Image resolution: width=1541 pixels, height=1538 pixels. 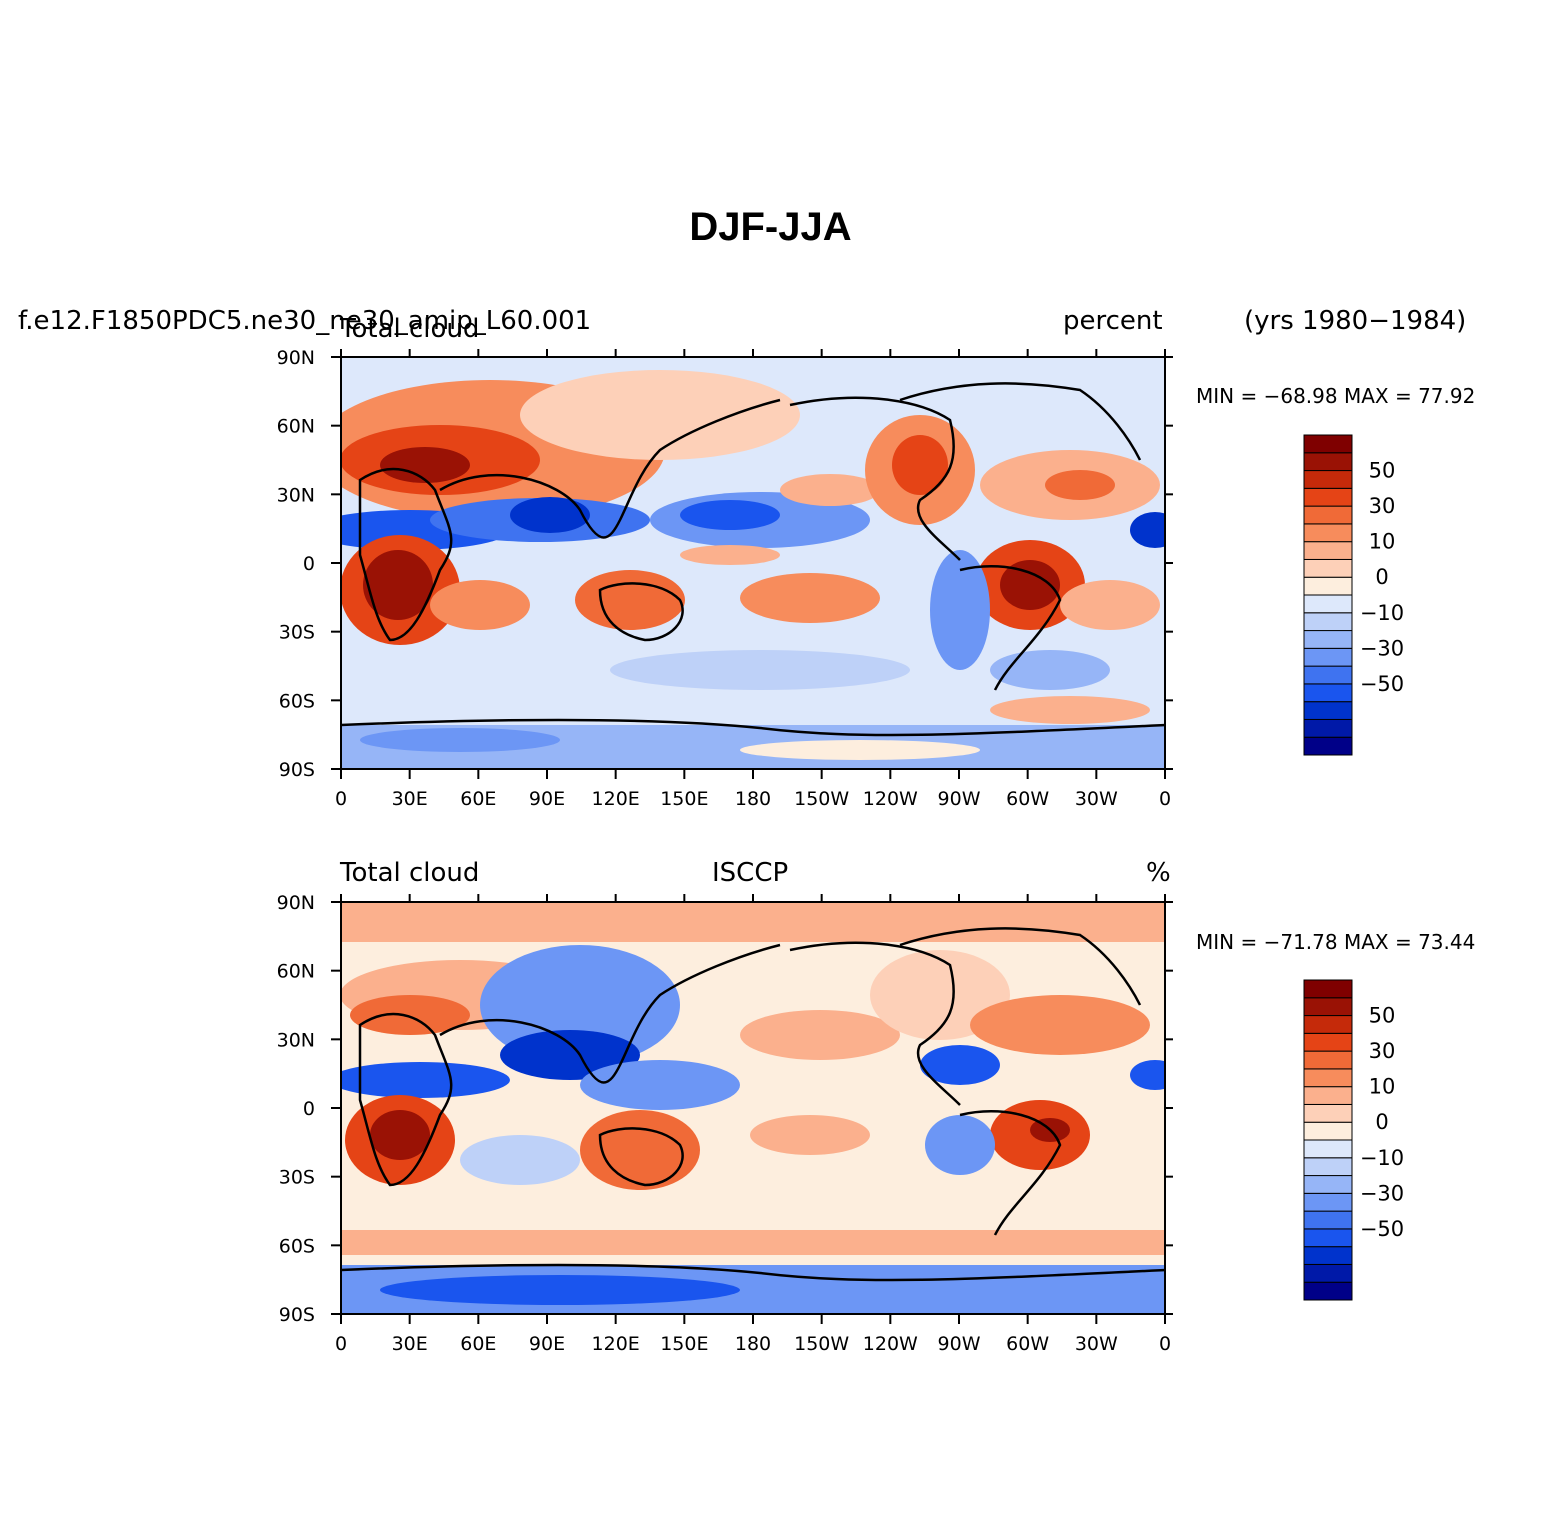 I want to click on panel2-x-tick-label: 120W, so click(x=890, y=1344).